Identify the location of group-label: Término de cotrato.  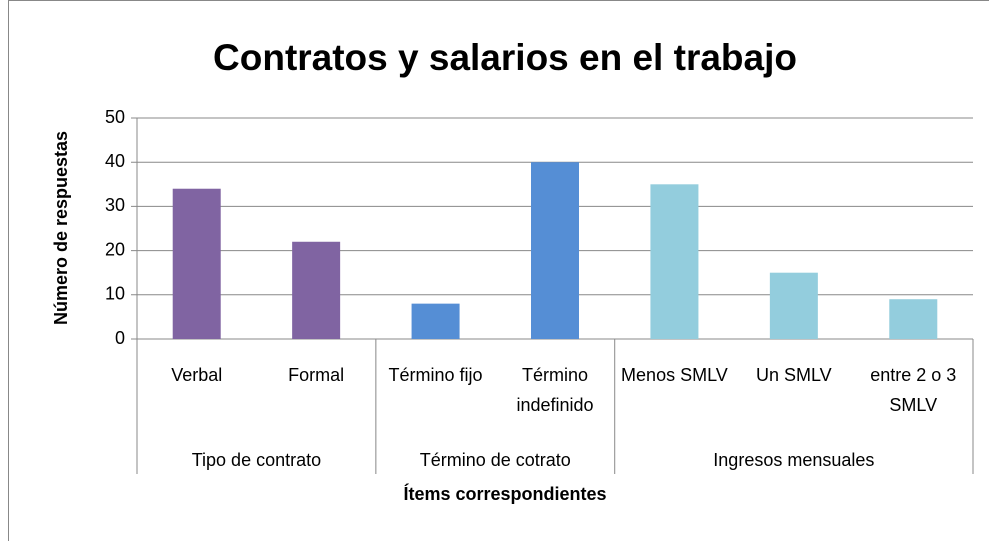
(495, 460).